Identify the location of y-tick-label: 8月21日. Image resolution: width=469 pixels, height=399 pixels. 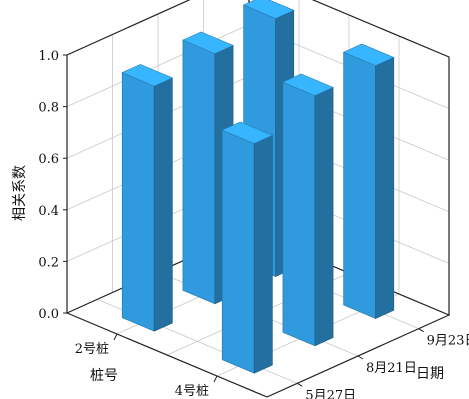
(391, 368).